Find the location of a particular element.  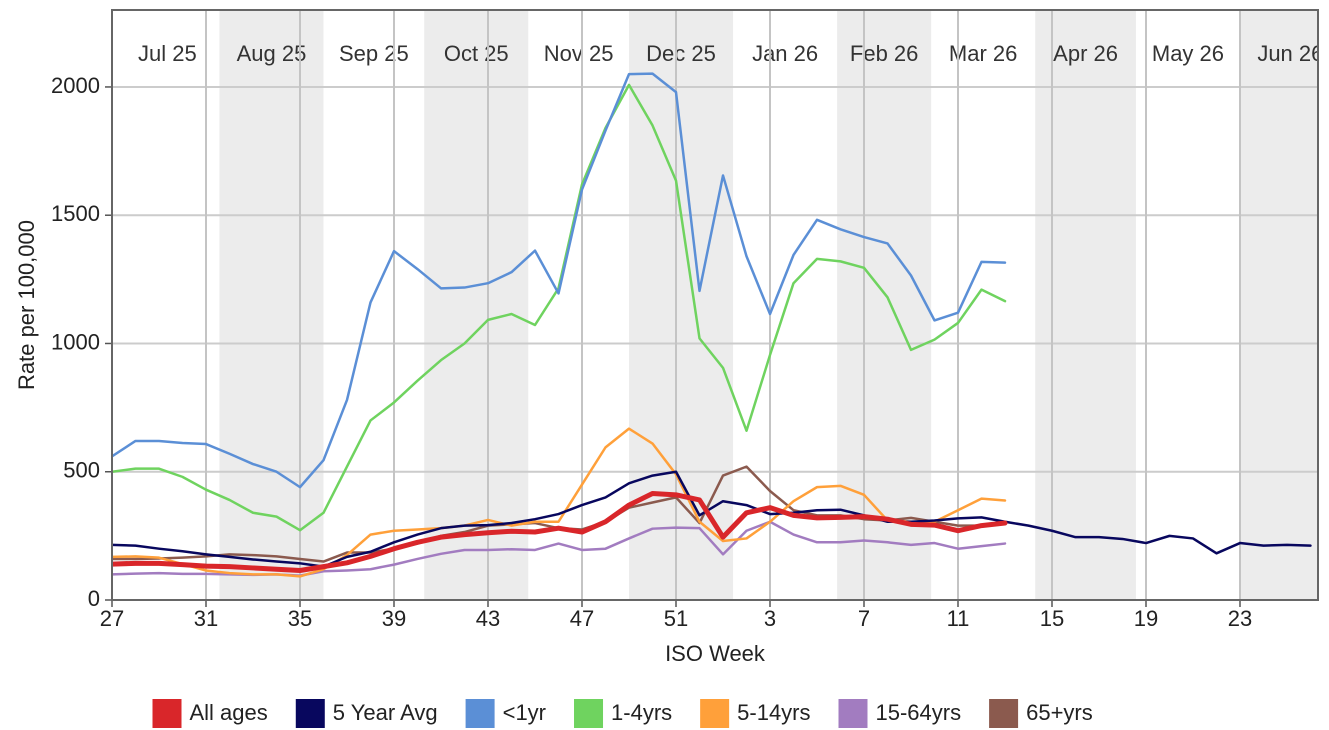

legend-label: 5 Year Avg is located at coordinates (385, 712).